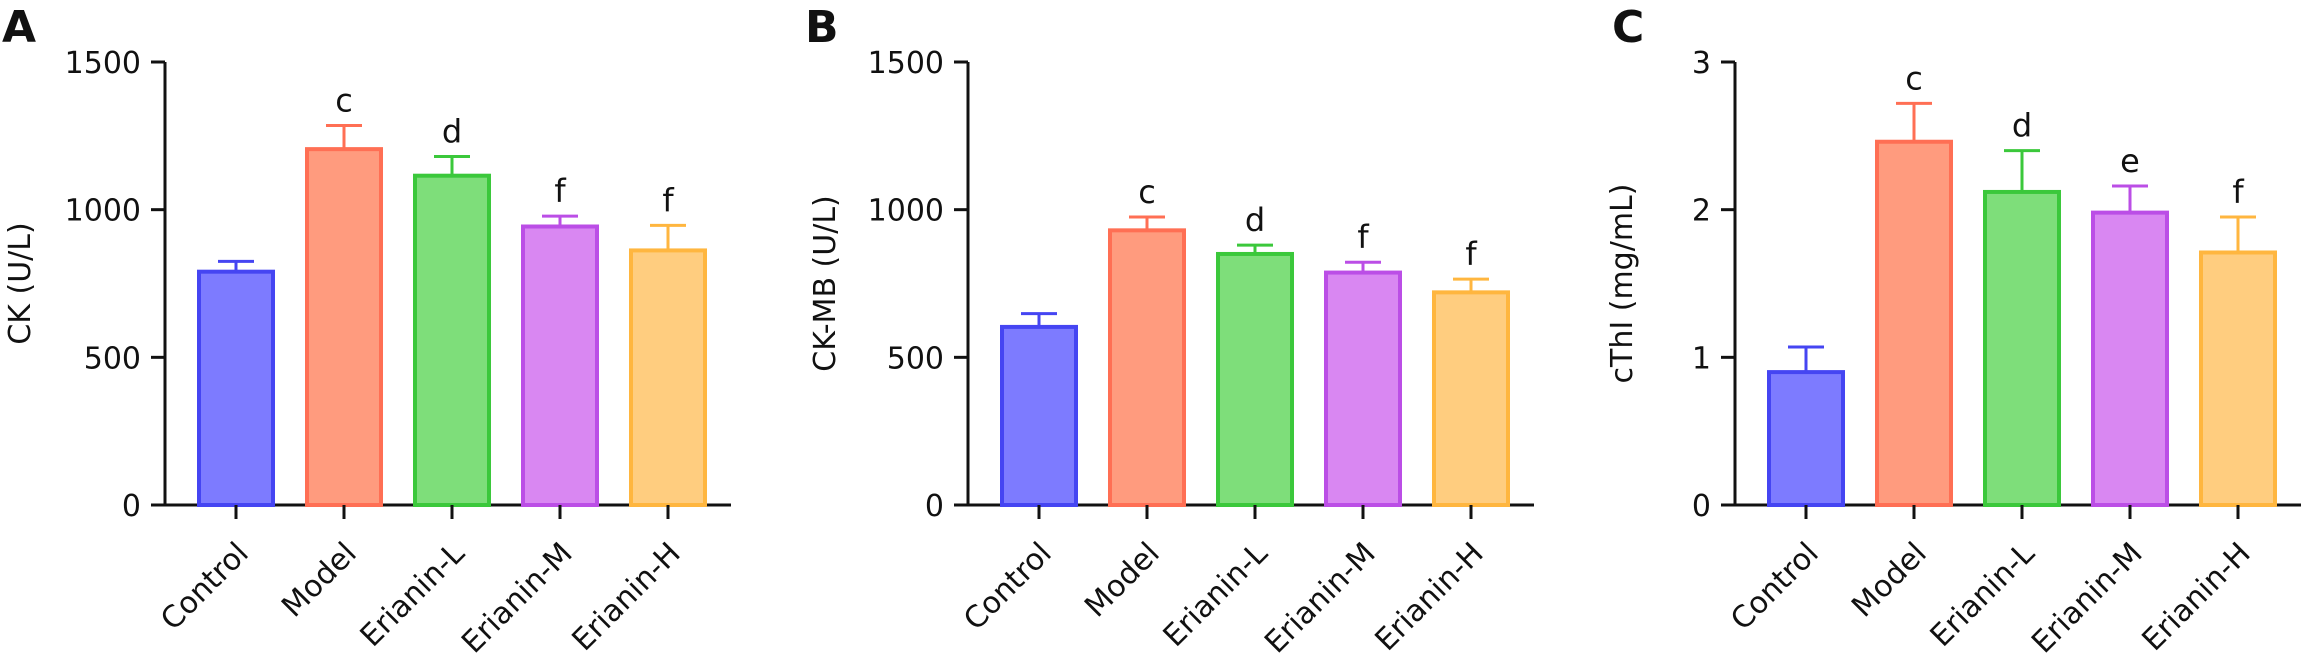 Image resolution: width=2314 pixels, height=671 pixels. I want to click on panel-b-y-tick-label: 1500, so click(906, 63).